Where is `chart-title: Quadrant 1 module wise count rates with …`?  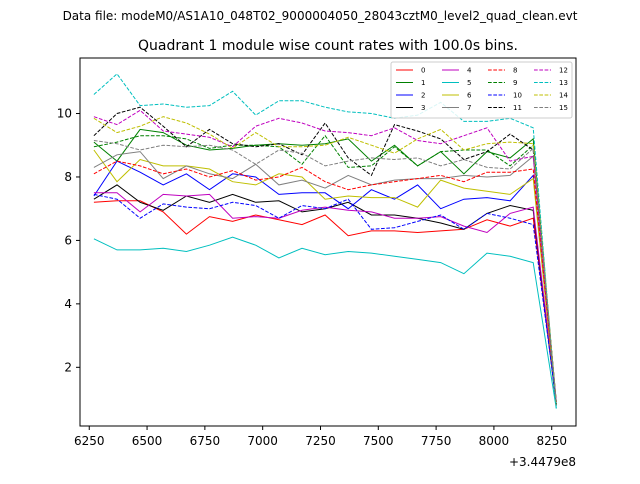 chart-title: Quadrant 1 module wise count rates with … is located at coordinates (328, 46).